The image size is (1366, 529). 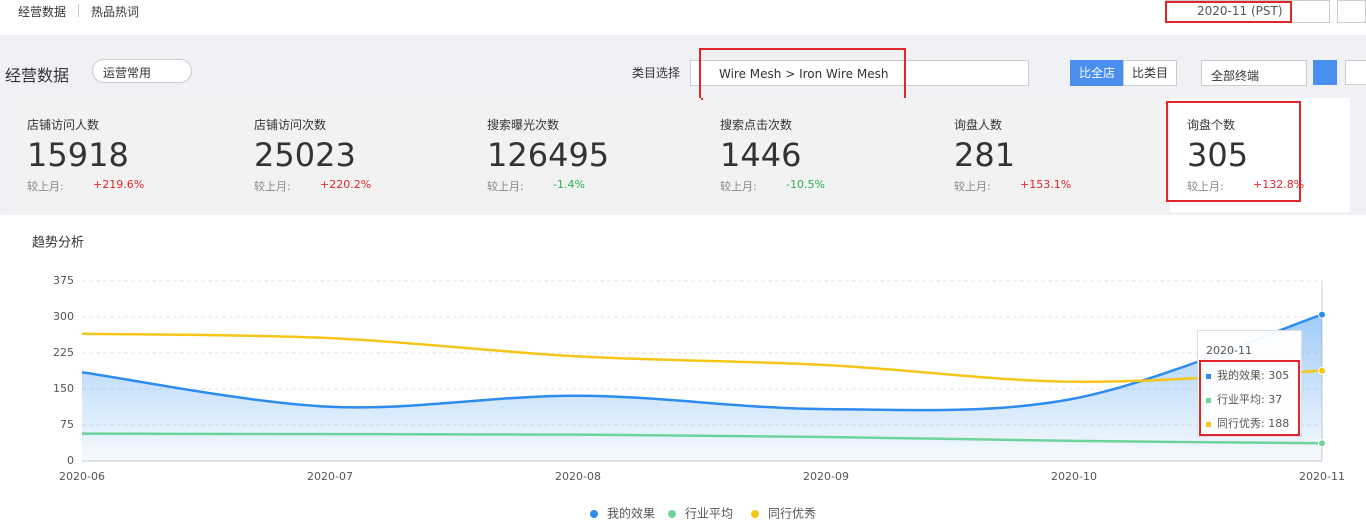 I want to click on tooltip-name: 行业平均, so click(x=1242, y=399).